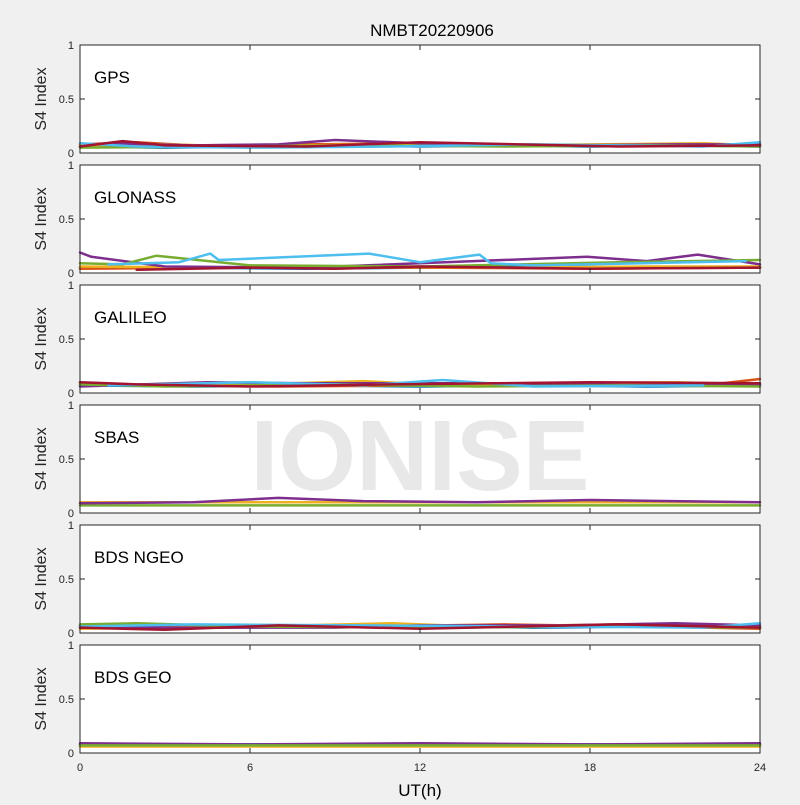 The width and height of the screenshot is (800, 805). I want to click on chart-title: NMBT20220906, so click(432, 30).